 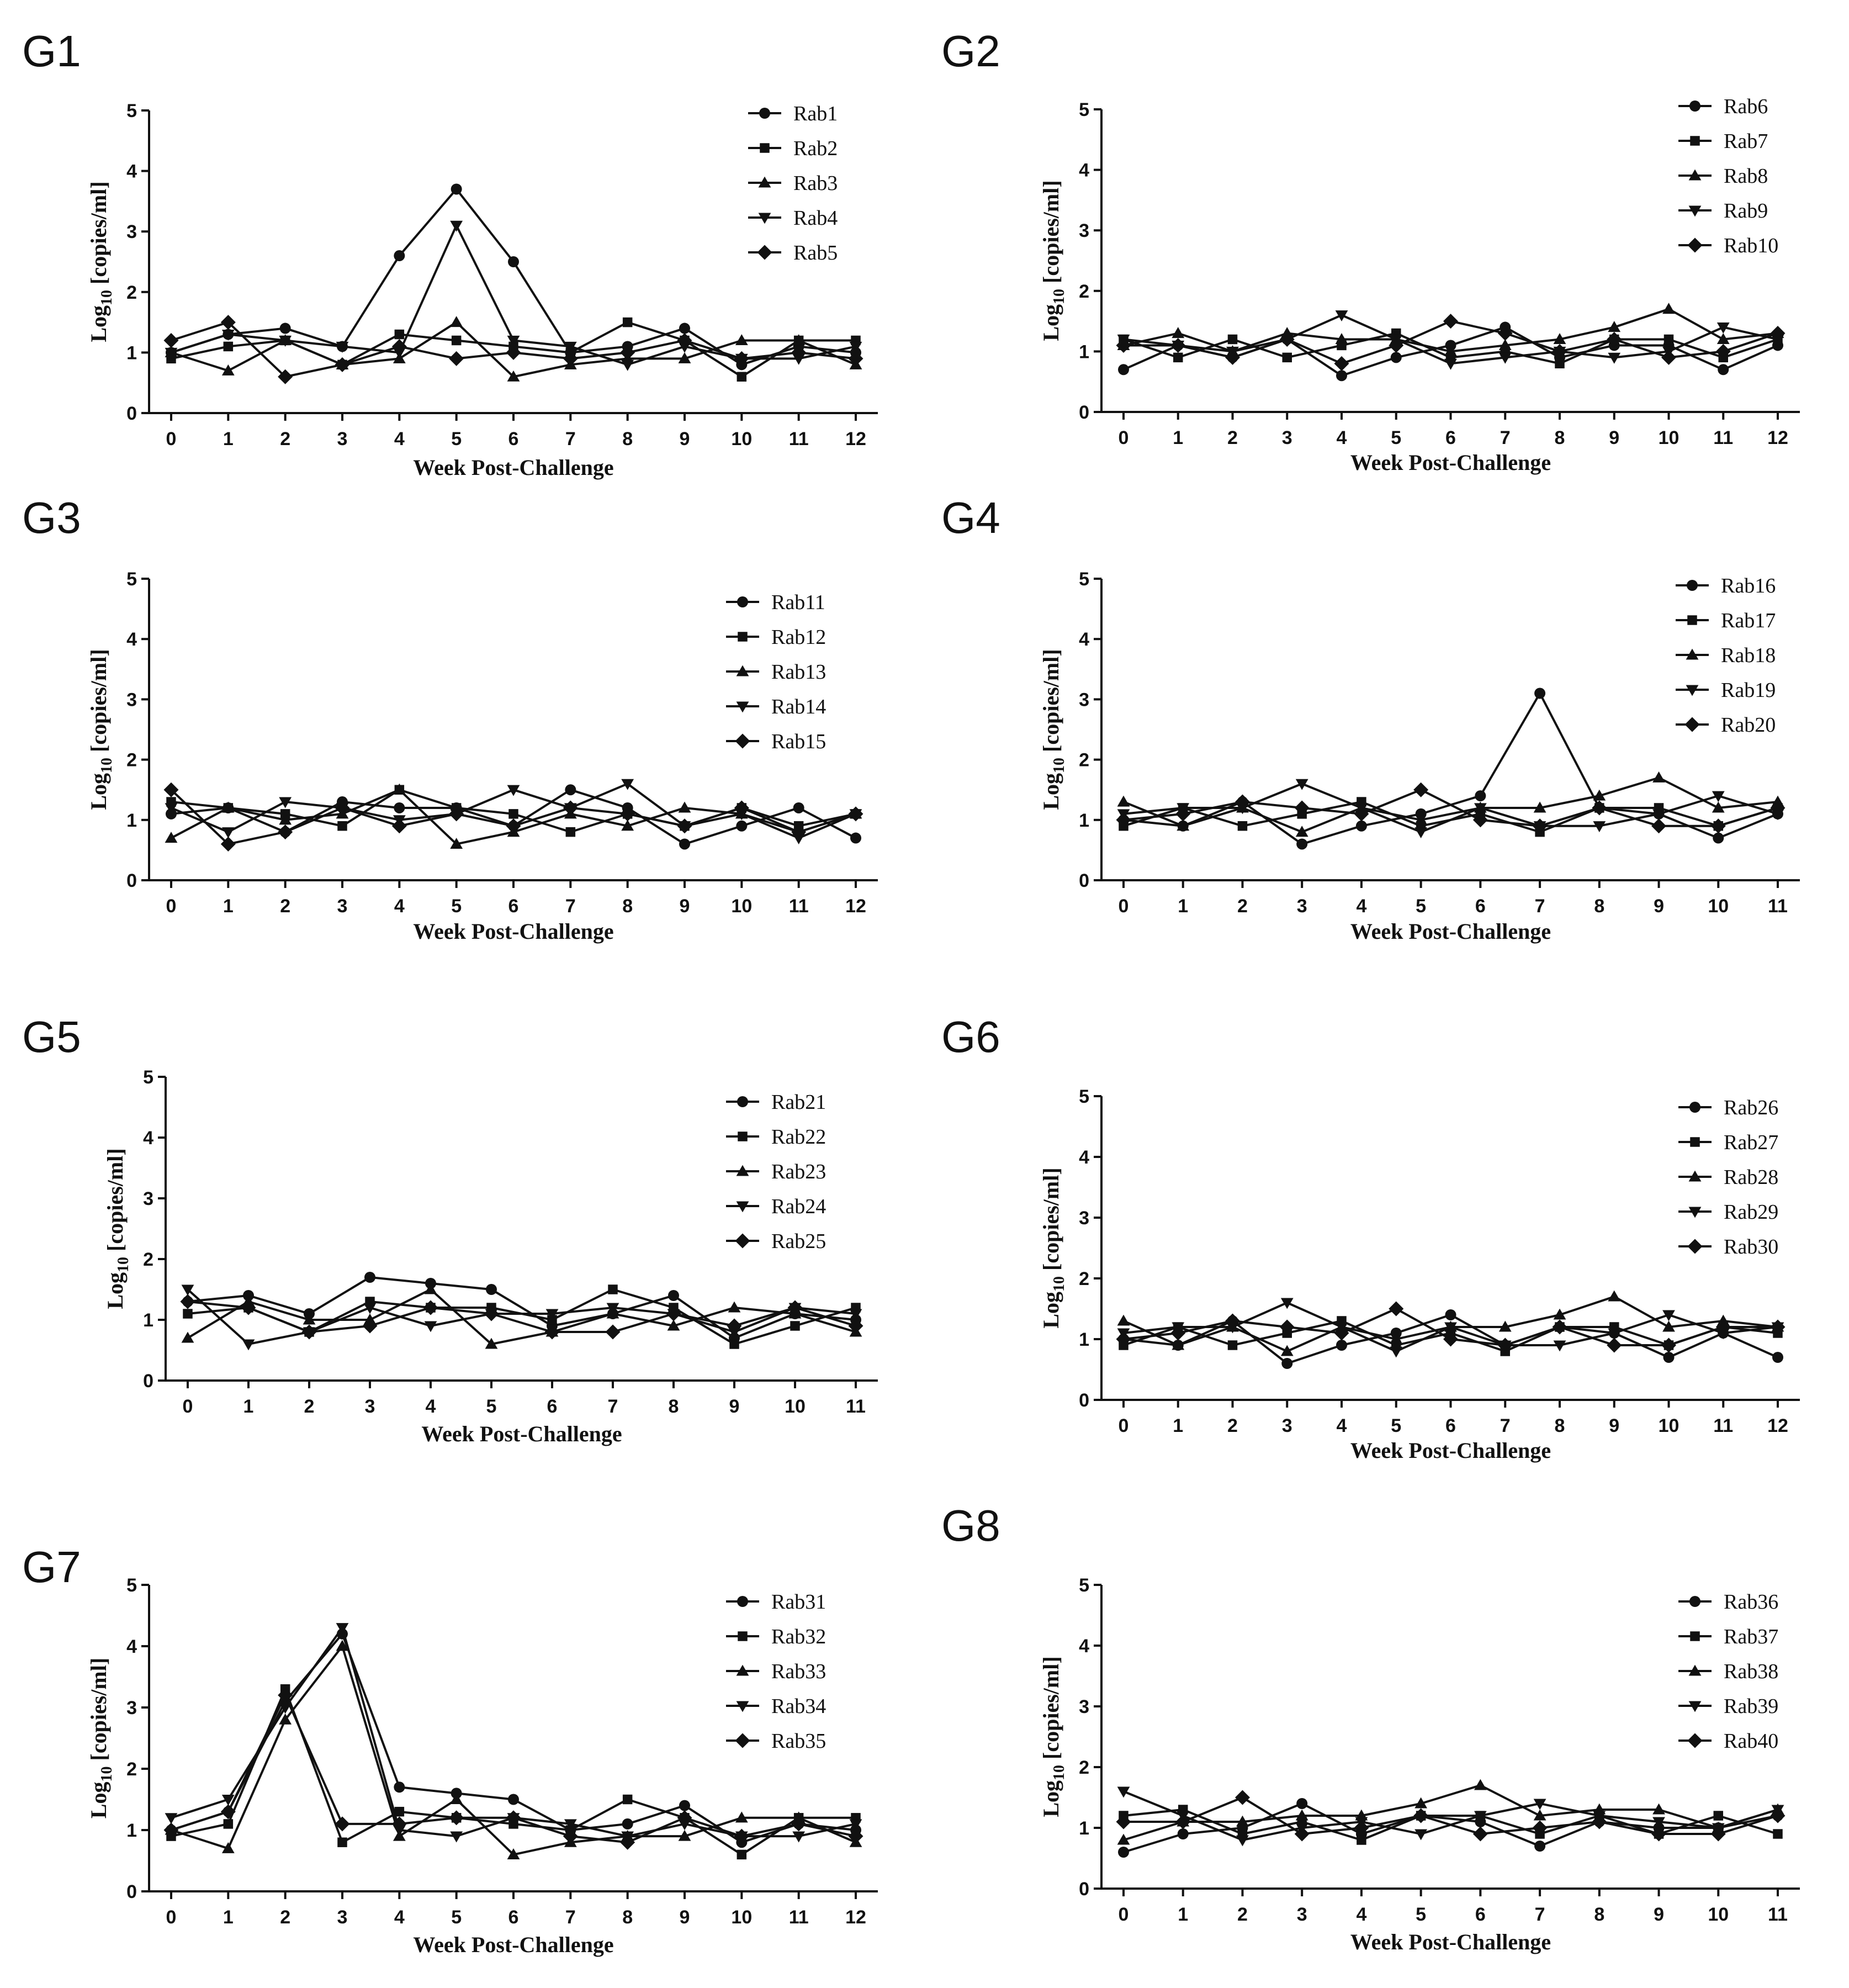 I want to click on legend-entry: Rab39, so click(x=1728, y=1706).